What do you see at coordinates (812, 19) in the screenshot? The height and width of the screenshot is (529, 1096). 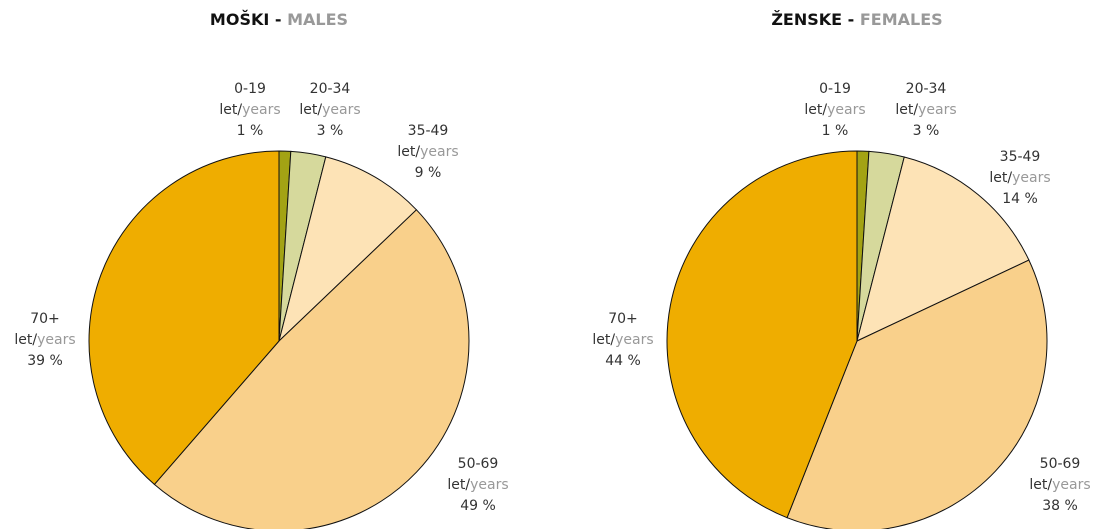 I see `title-local: ŽENSKE -` at bounding box center [812, 19].